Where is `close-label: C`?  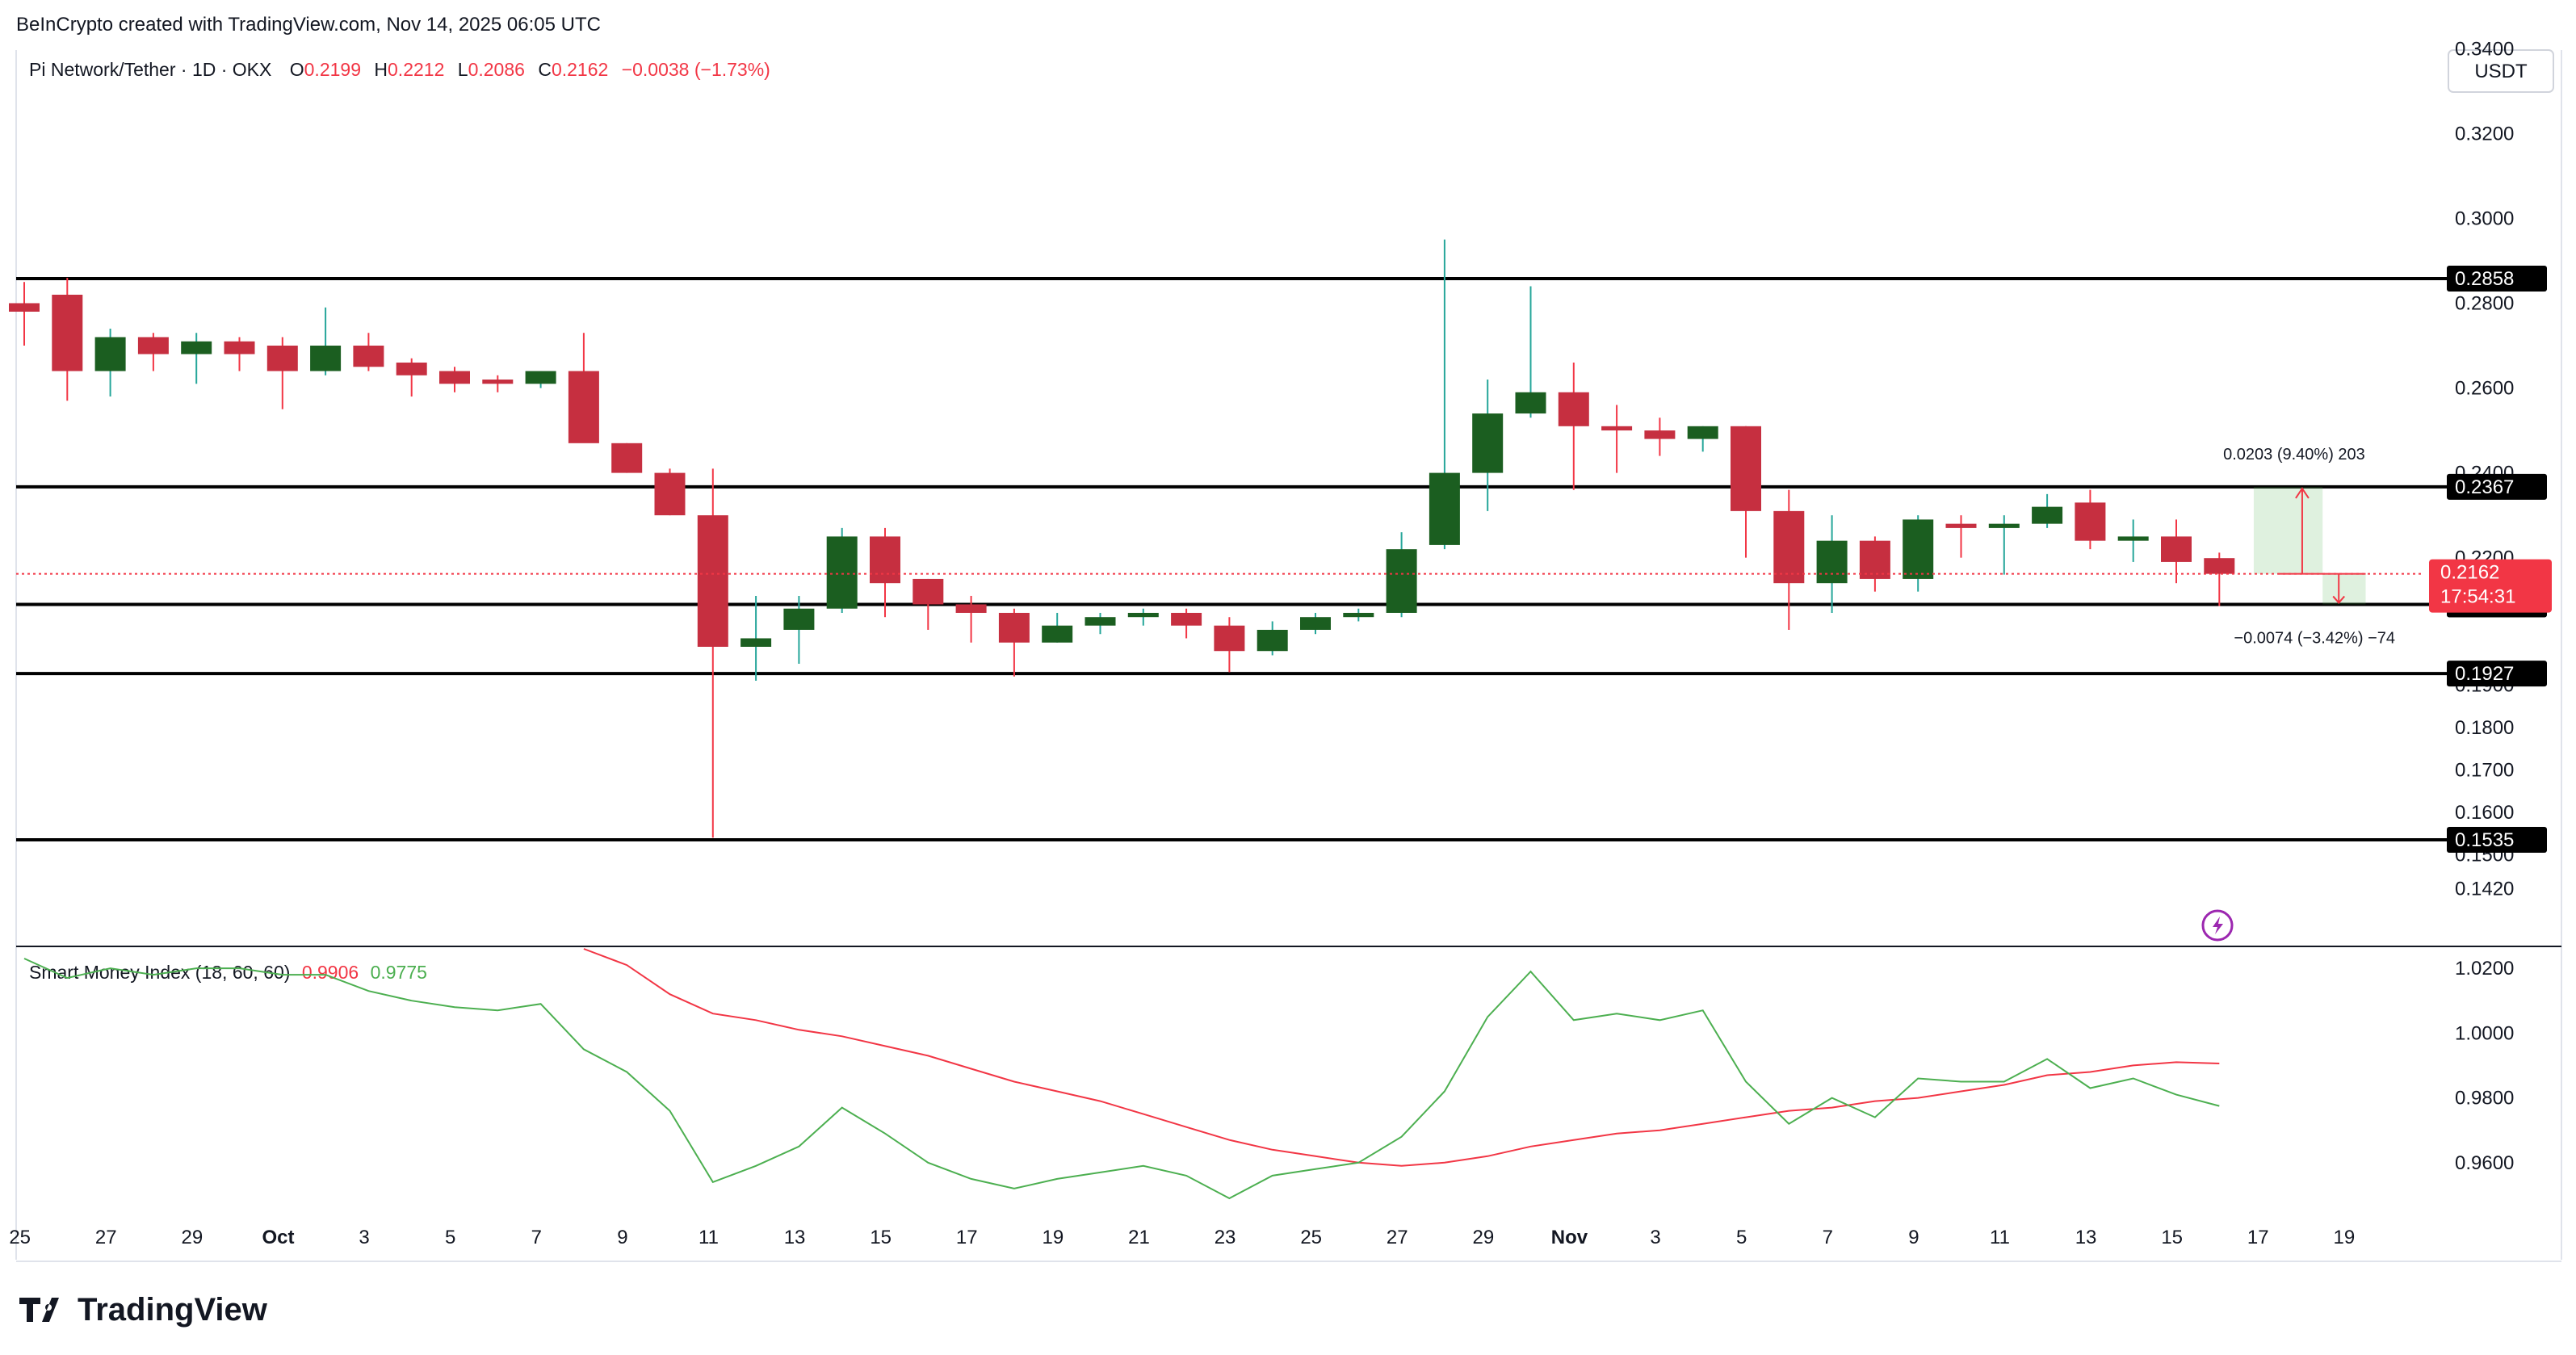
close-label: C is located at coordinates (545, 69).